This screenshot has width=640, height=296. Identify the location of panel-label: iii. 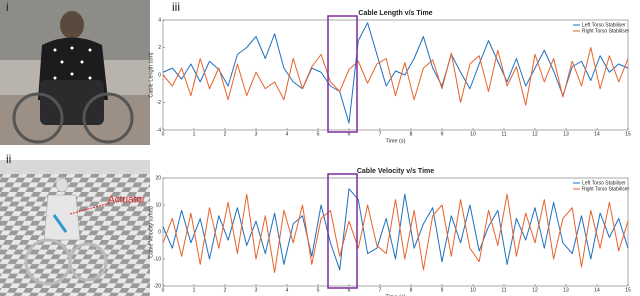
(176, 7).